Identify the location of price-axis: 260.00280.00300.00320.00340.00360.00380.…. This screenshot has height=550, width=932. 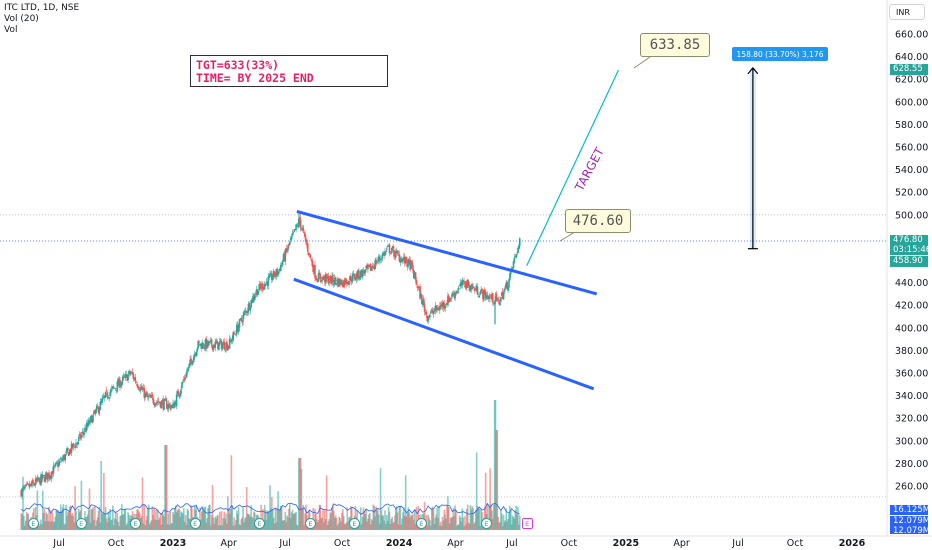
(907, 268).